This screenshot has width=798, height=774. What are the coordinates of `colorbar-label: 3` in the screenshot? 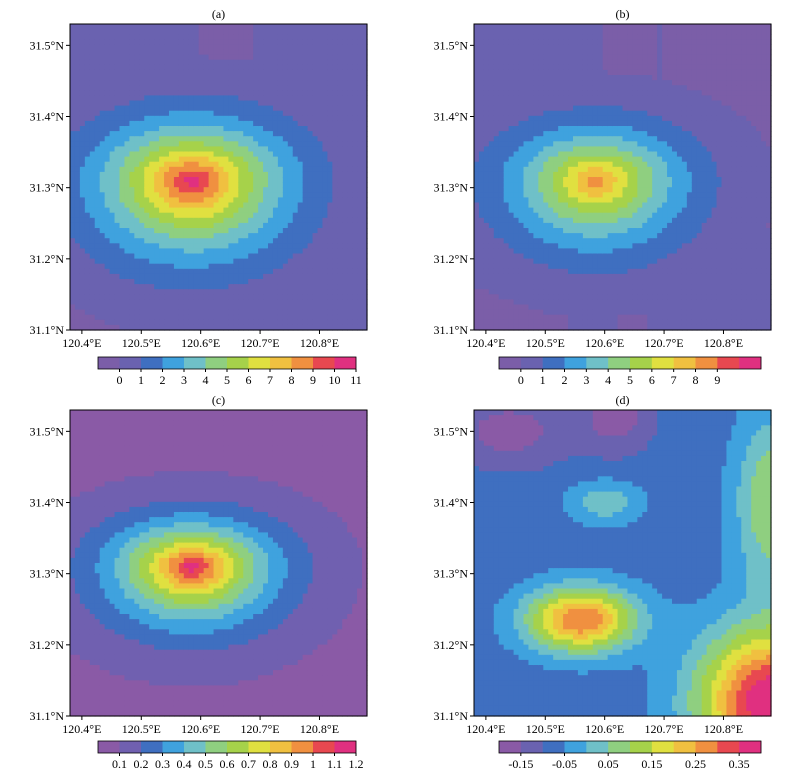 It's located at (184, 380).